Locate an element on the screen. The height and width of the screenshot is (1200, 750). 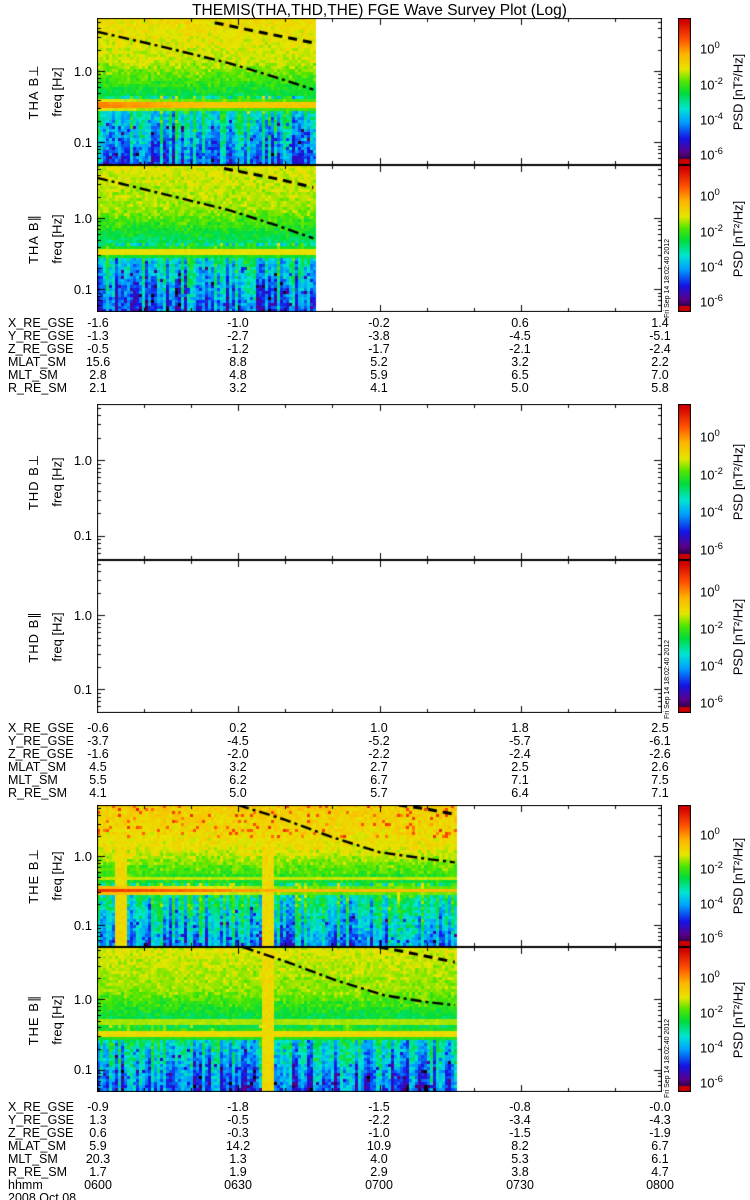
colorbar-tick-tha-bperp-3: 10⁻⁶ is located at coordinates (711, 154).